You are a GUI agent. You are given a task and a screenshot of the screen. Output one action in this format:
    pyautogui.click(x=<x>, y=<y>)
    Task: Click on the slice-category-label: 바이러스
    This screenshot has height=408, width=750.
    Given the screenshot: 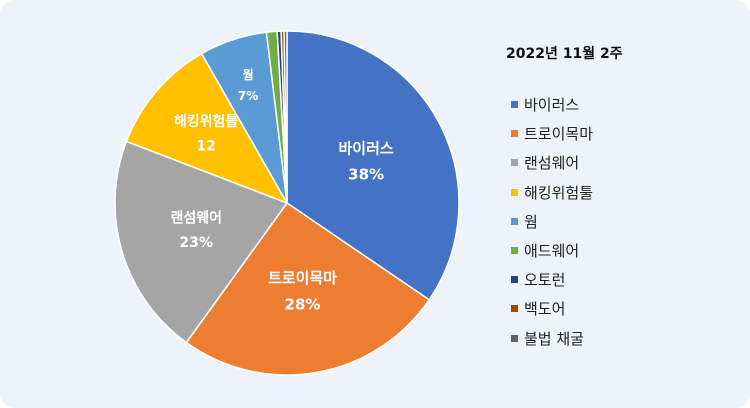 What is the action you would take?
    pyautogui.click(x=365, y=148)
    